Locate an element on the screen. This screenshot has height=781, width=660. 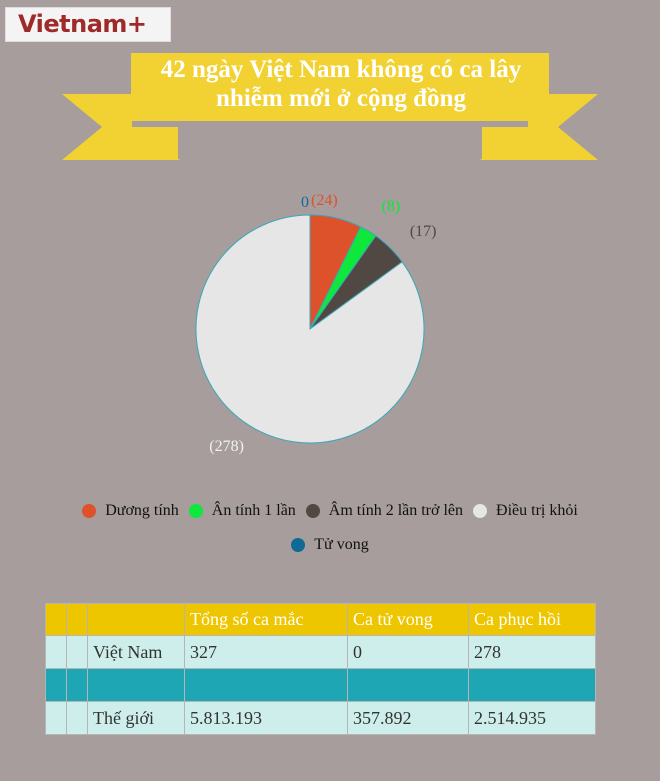
legend-item: Điều trị khỏi is located at coordinates (525, 511).